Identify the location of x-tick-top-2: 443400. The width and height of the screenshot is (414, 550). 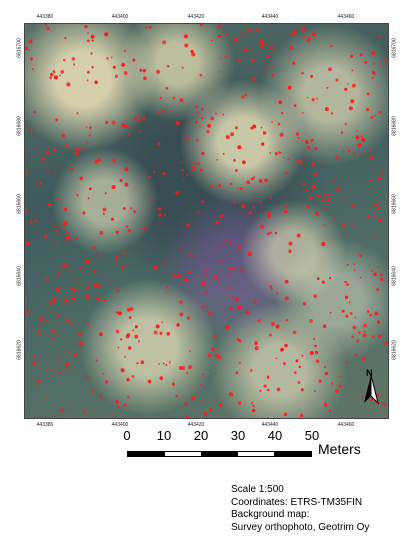
(120, 17).